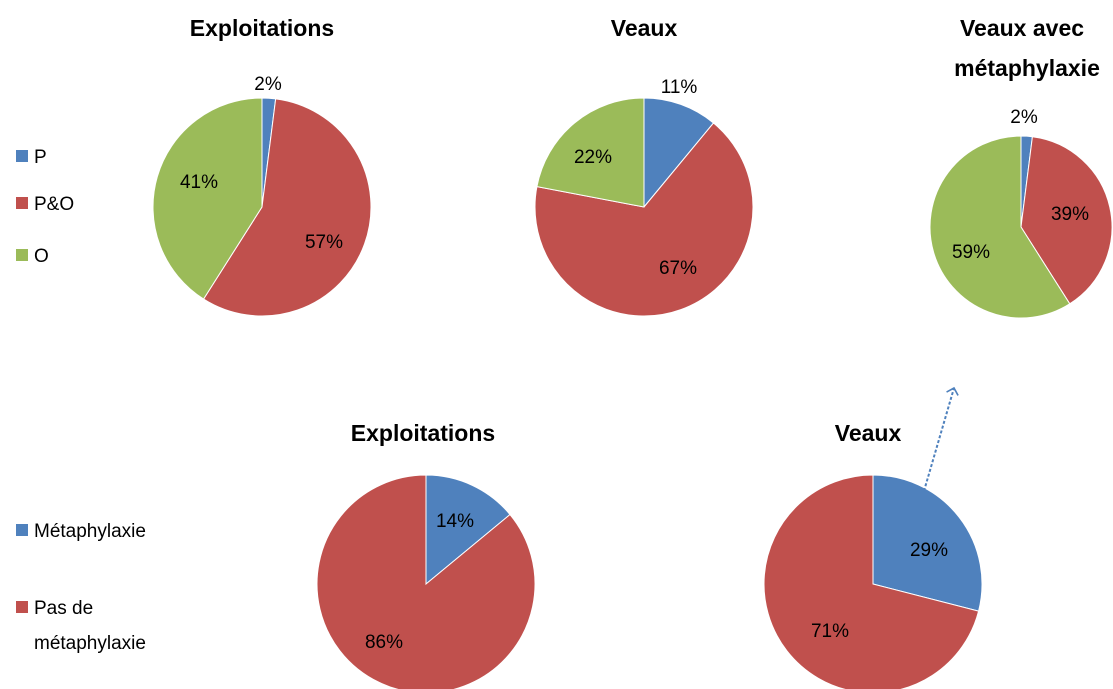 The image size is (1113, 689). I want to click on data-label-exploitations-p-and-o: 57%, so click(324, 242).